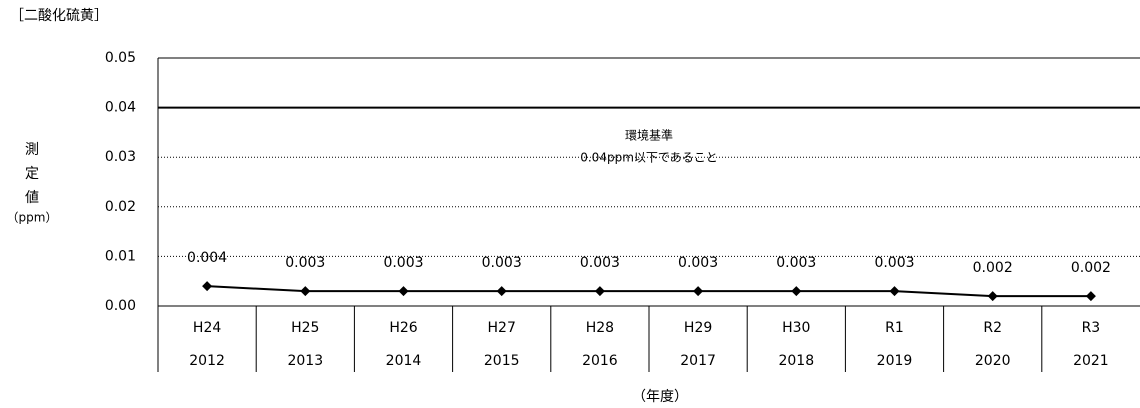  I want to click on y-tick-label: 0.02, so click(120, 207).